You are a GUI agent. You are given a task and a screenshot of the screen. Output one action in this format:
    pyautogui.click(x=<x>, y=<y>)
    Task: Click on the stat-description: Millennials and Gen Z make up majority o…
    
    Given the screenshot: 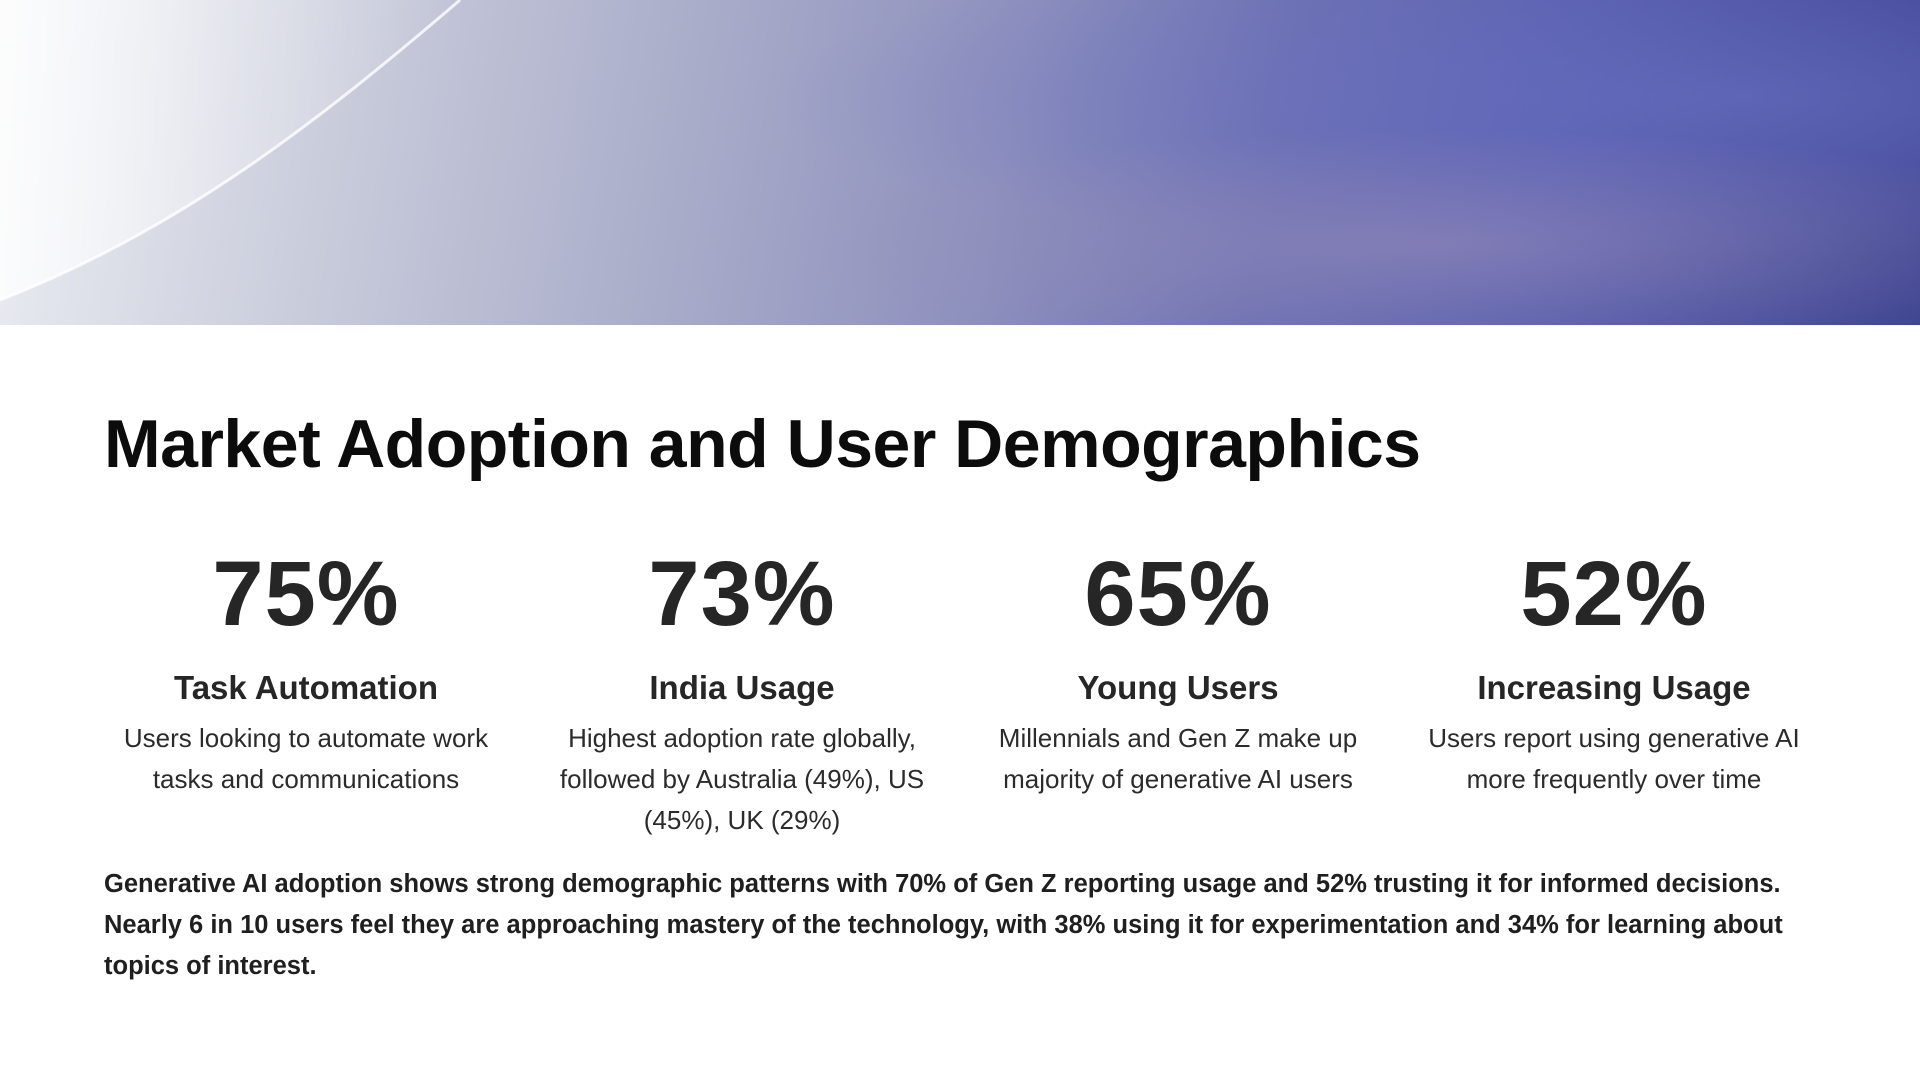 What is the action you would take?
    pyautogui.click(x=1178, y=758)
    